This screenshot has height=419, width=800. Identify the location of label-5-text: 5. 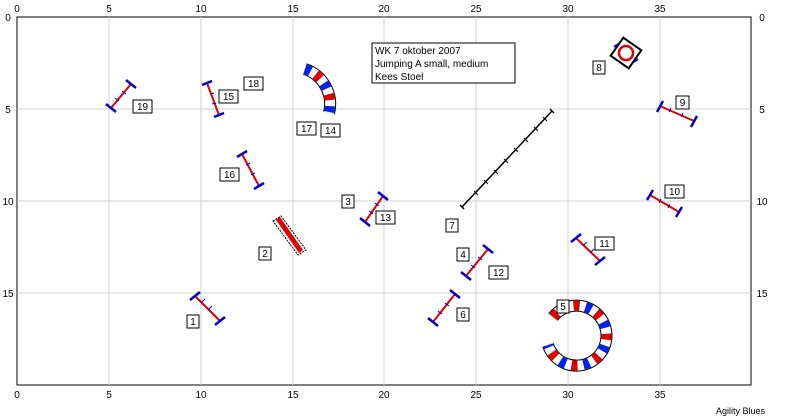
(563, 307).